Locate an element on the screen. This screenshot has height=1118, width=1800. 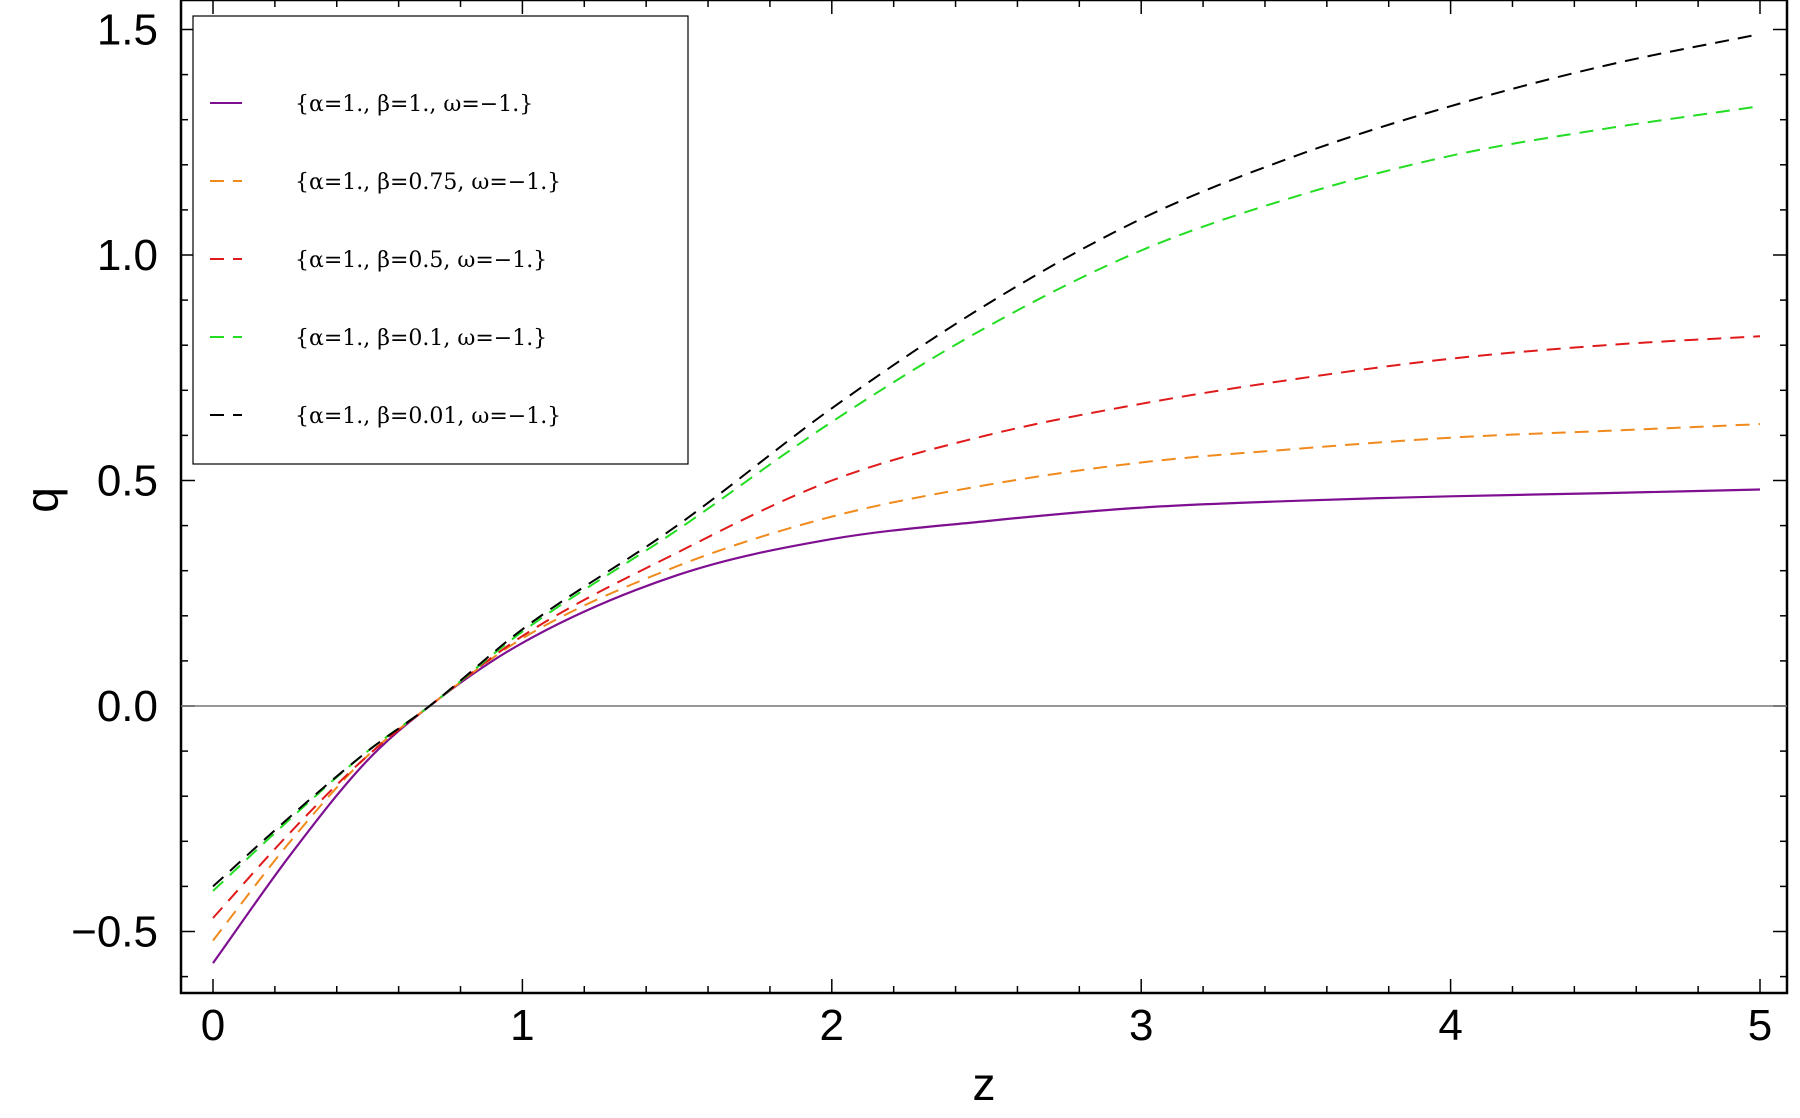
y-tick-label: 0.5 is located at coordinates (127, 481).